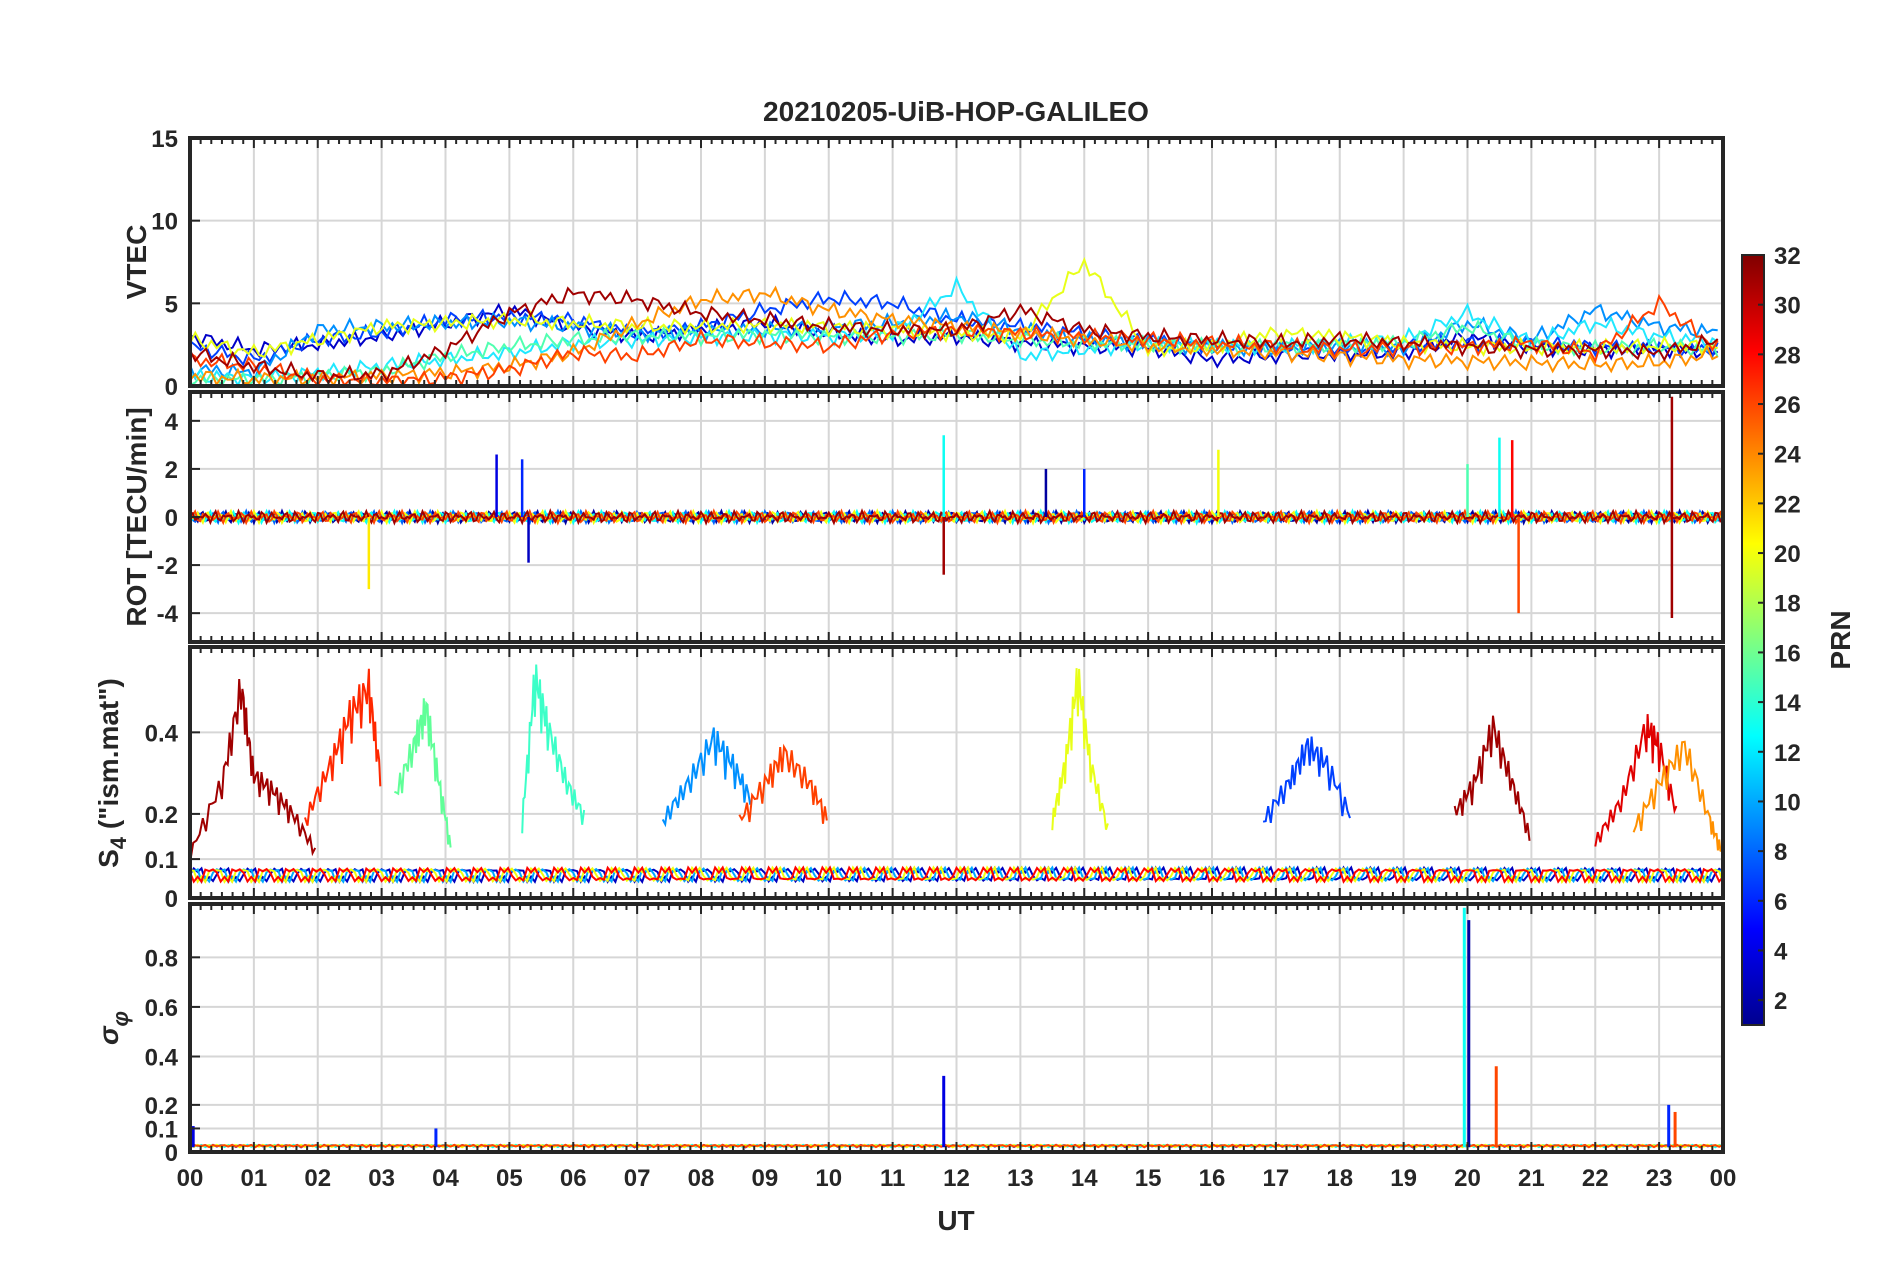  What do you see at coordinates (171, 1153) in the screenshot?
I see `sigma-phi-ytick-label: 0` at bounding box center [171, 1153].